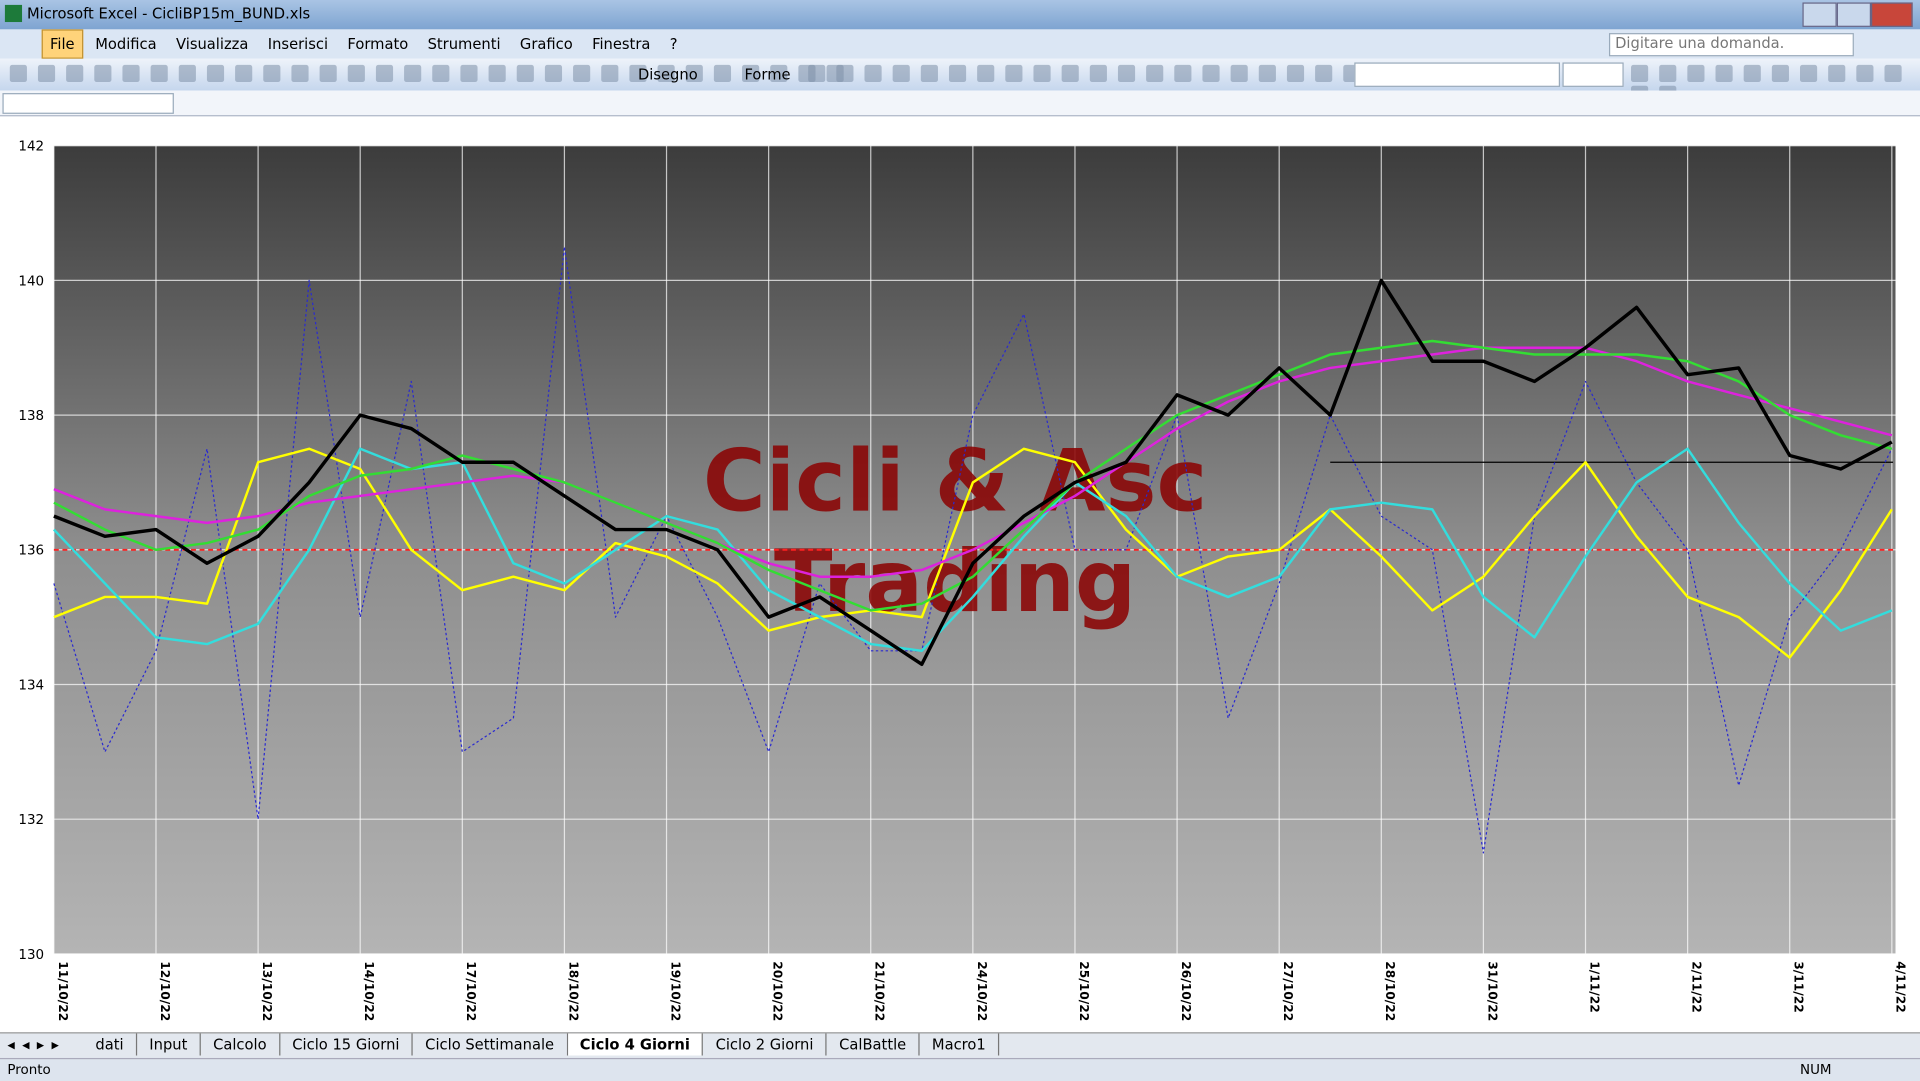  What do you see at coordinates (490, 1044) in the screenshot?
I see `sheet-tab: Ciclo Settimanale` at bounding box center [490, 1044].